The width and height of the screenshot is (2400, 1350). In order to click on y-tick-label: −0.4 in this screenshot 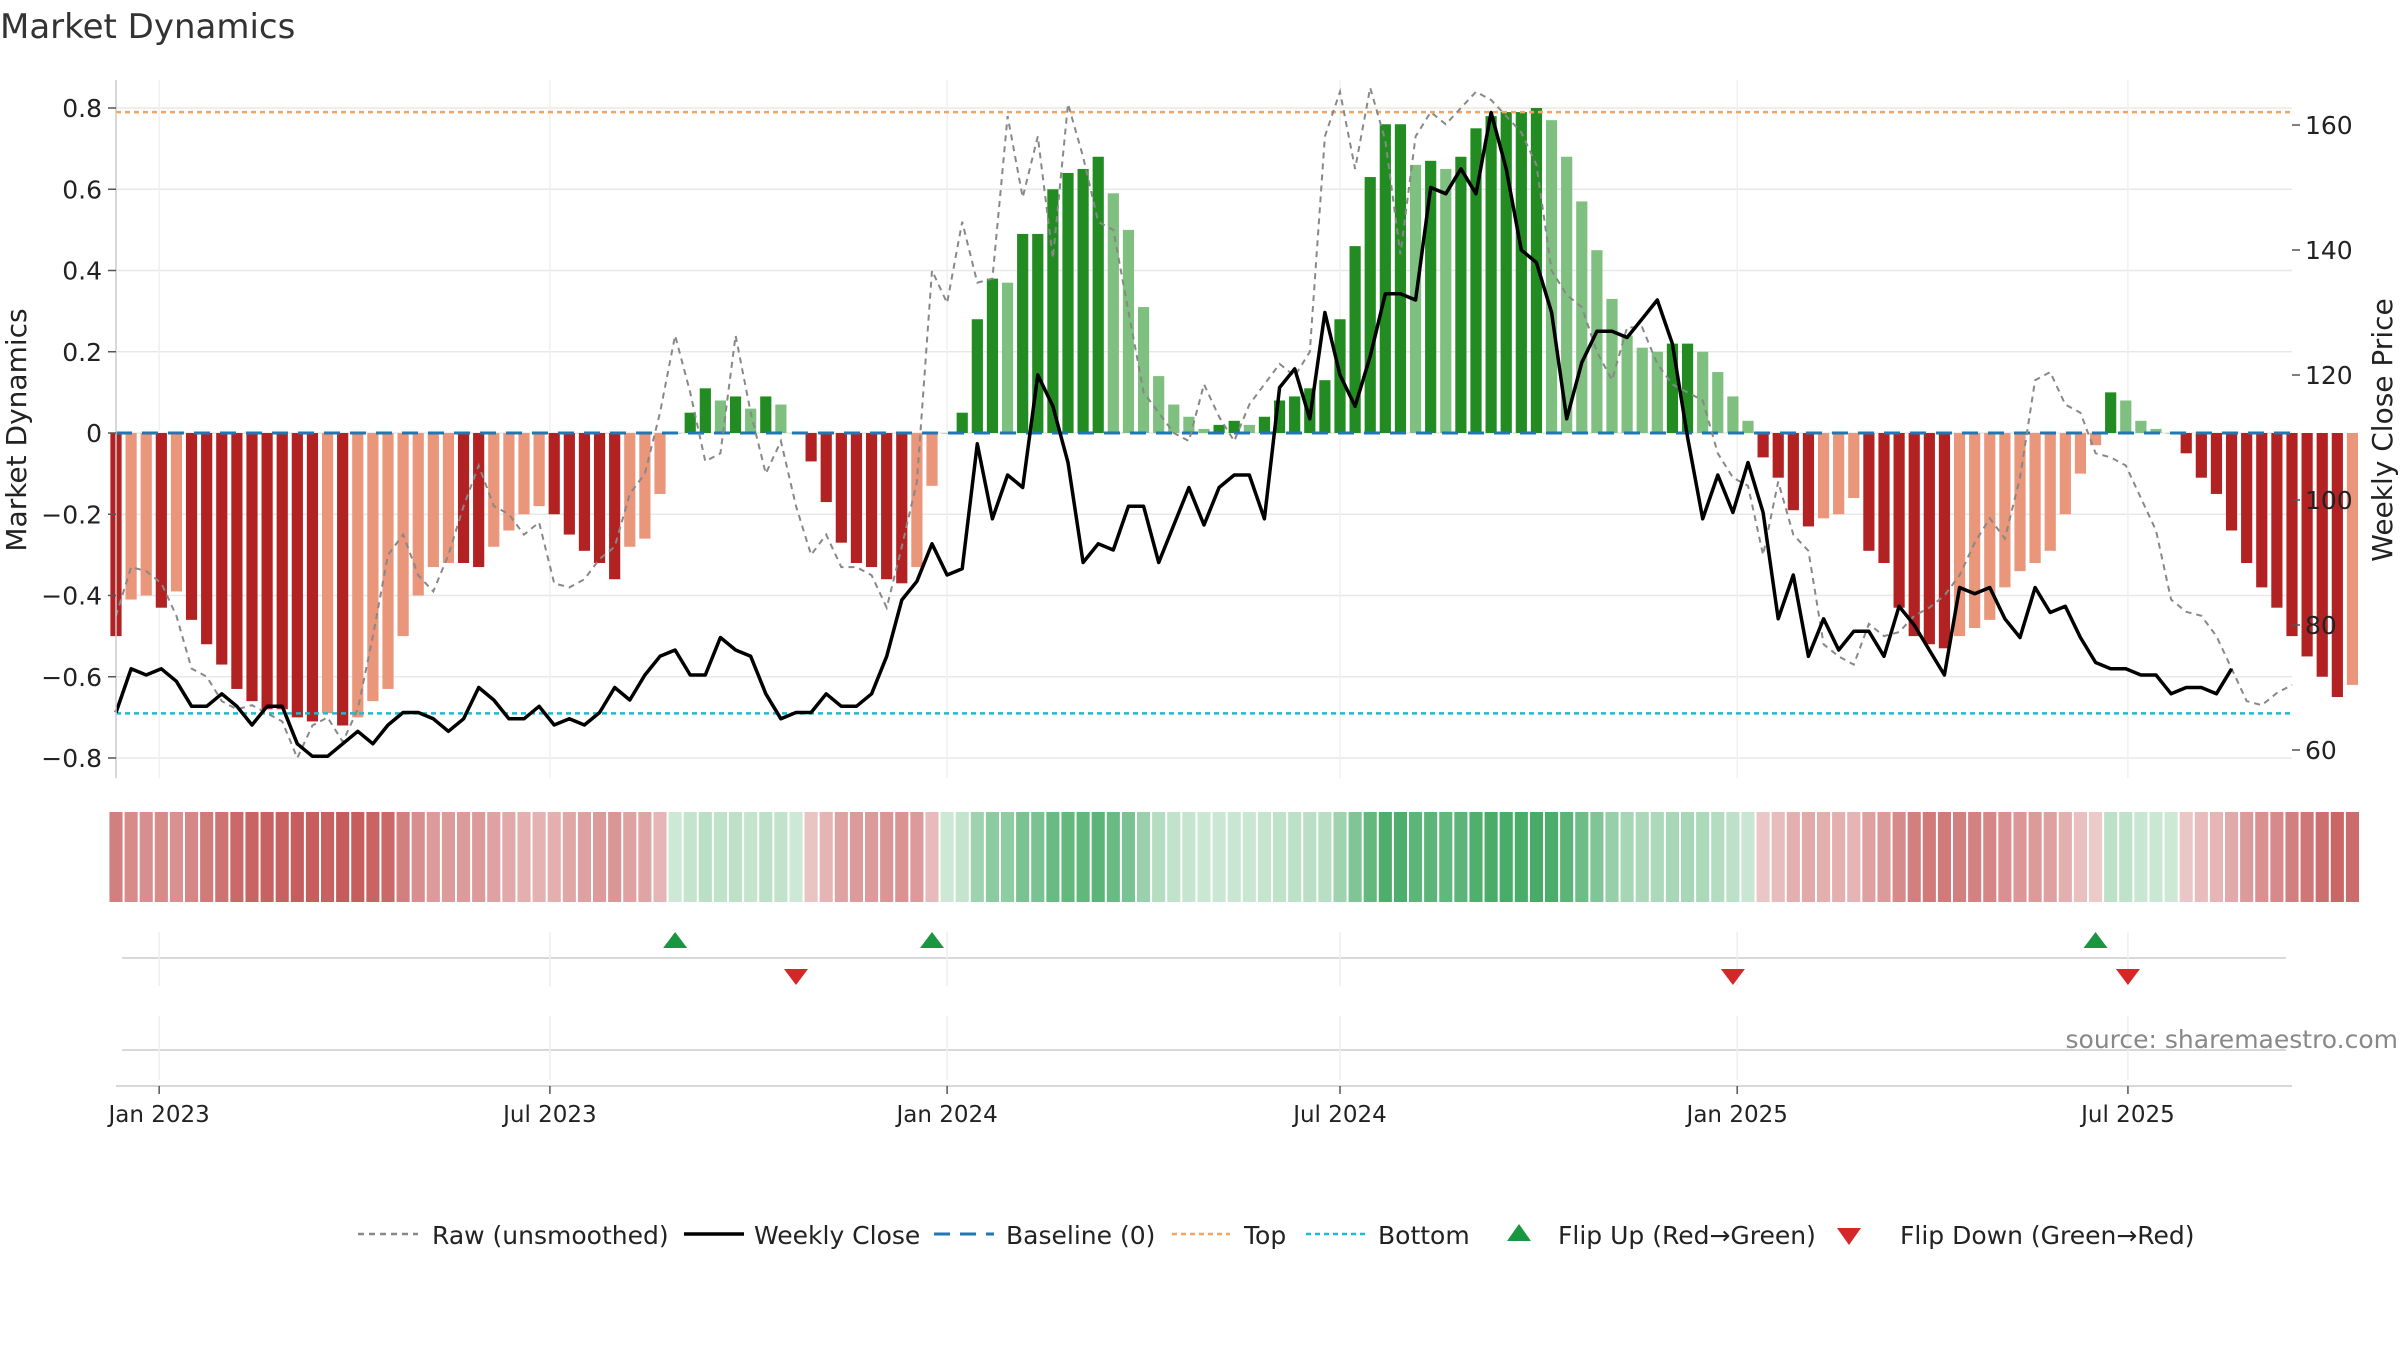, I will do `click(71, 596)`.